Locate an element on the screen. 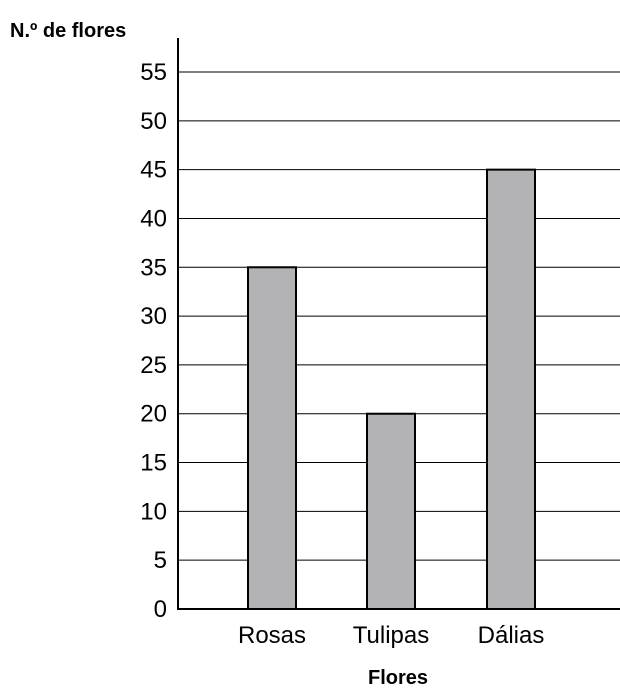 The width and height of the screenshot is (620, 691). y-tick-label: 25 is located at coordinates (153, 365).